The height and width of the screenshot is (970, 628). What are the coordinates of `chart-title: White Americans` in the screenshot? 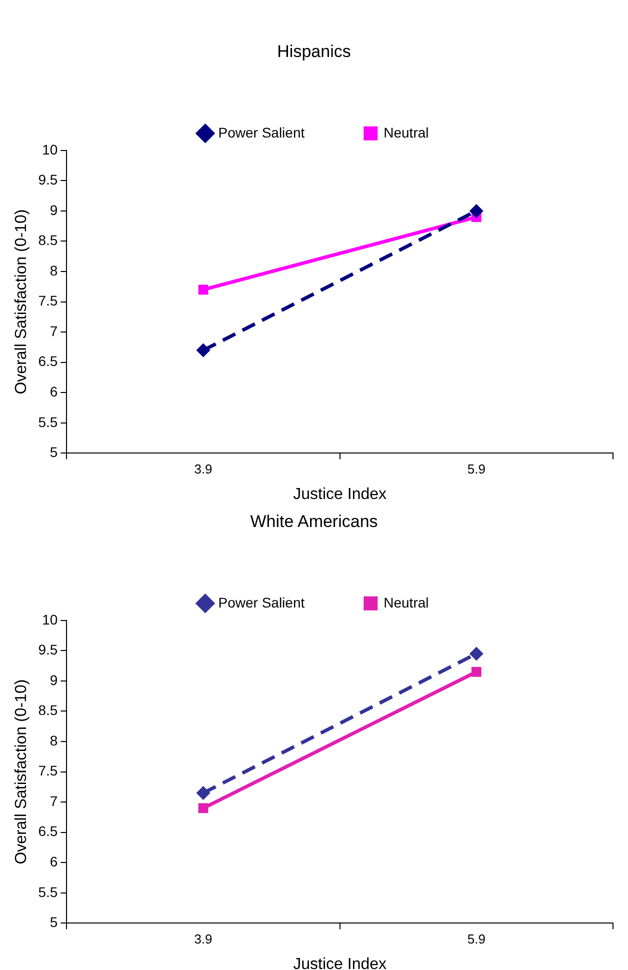 It's located at (314, 521).